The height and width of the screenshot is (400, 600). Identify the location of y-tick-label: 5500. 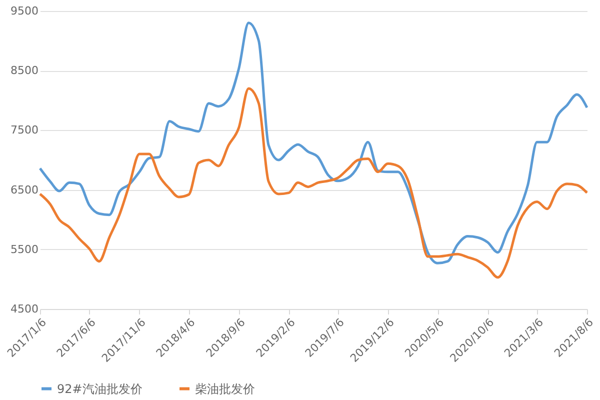
(24, 249).